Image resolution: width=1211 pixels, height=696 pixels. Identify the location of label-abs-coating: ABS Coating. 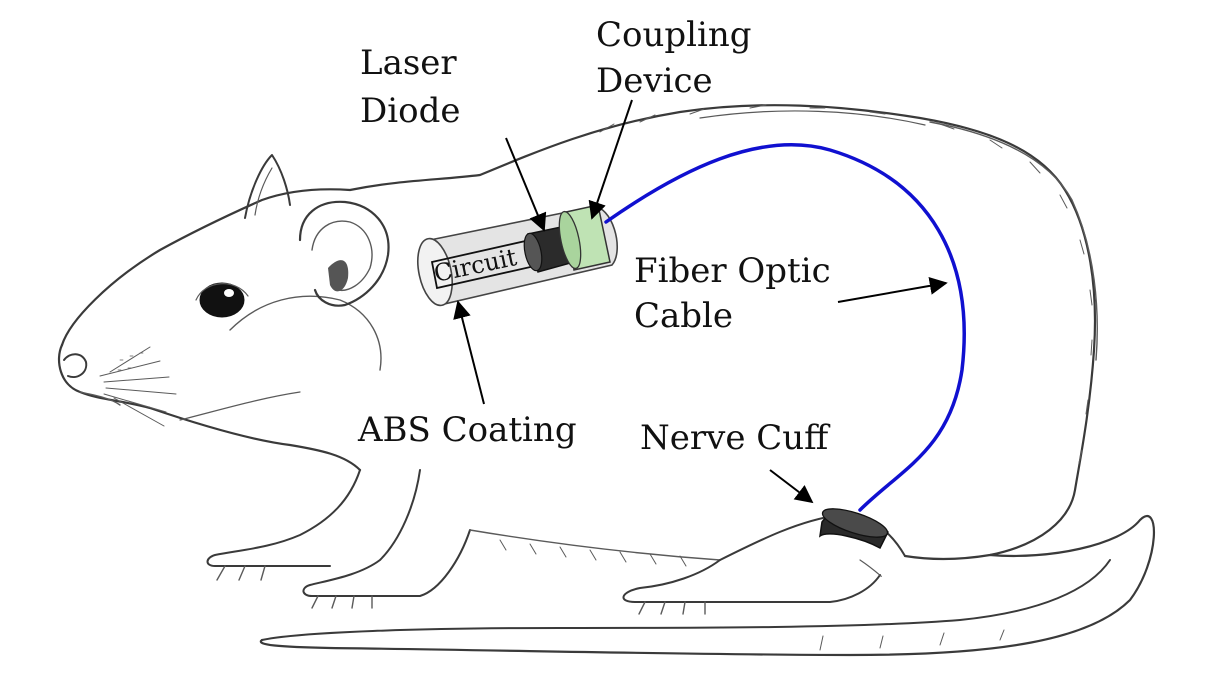
(467, 430).